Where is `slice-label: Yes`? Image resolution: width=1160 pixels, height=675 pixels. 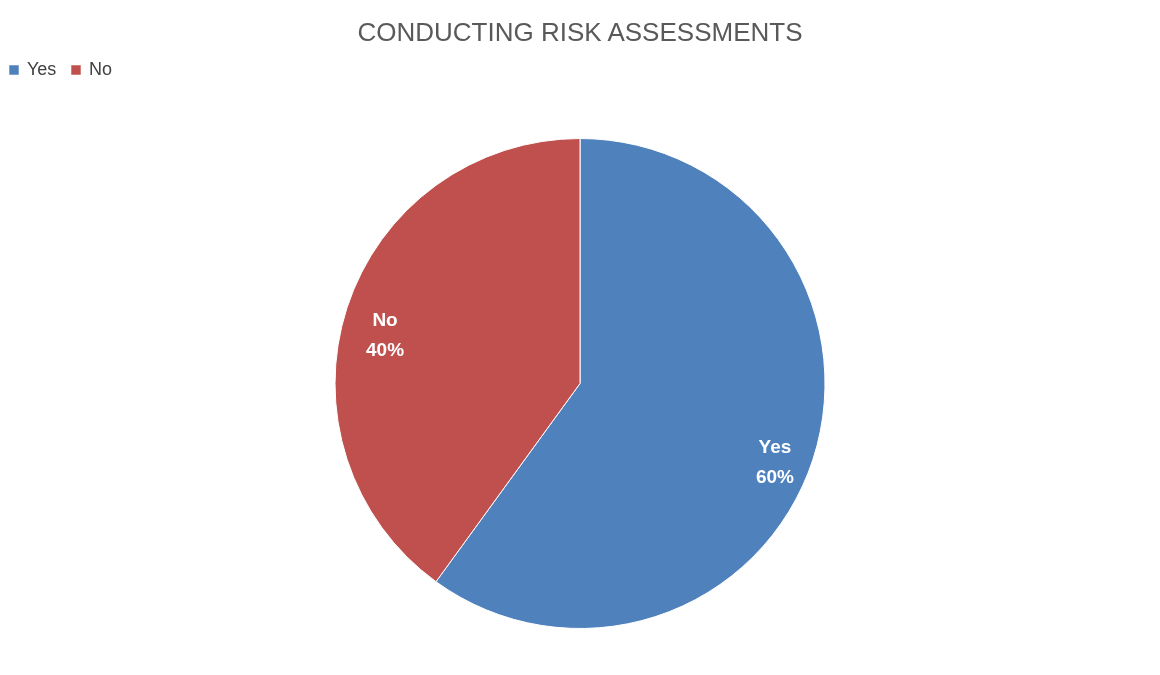
slice-label: Yes is located at coordinates (775, 446).